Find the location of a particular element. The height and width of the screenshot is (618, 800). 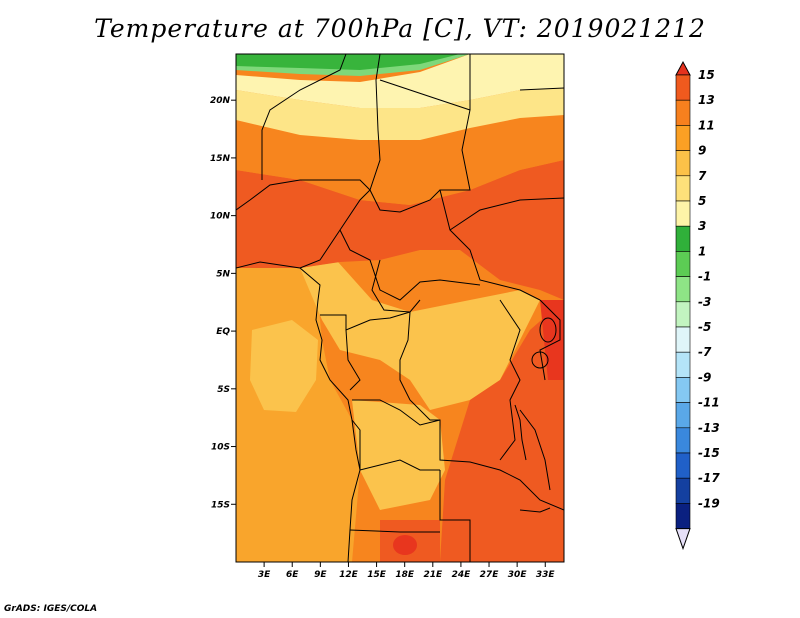

colorbar-label: -9 is located at coordinates (704, 377).